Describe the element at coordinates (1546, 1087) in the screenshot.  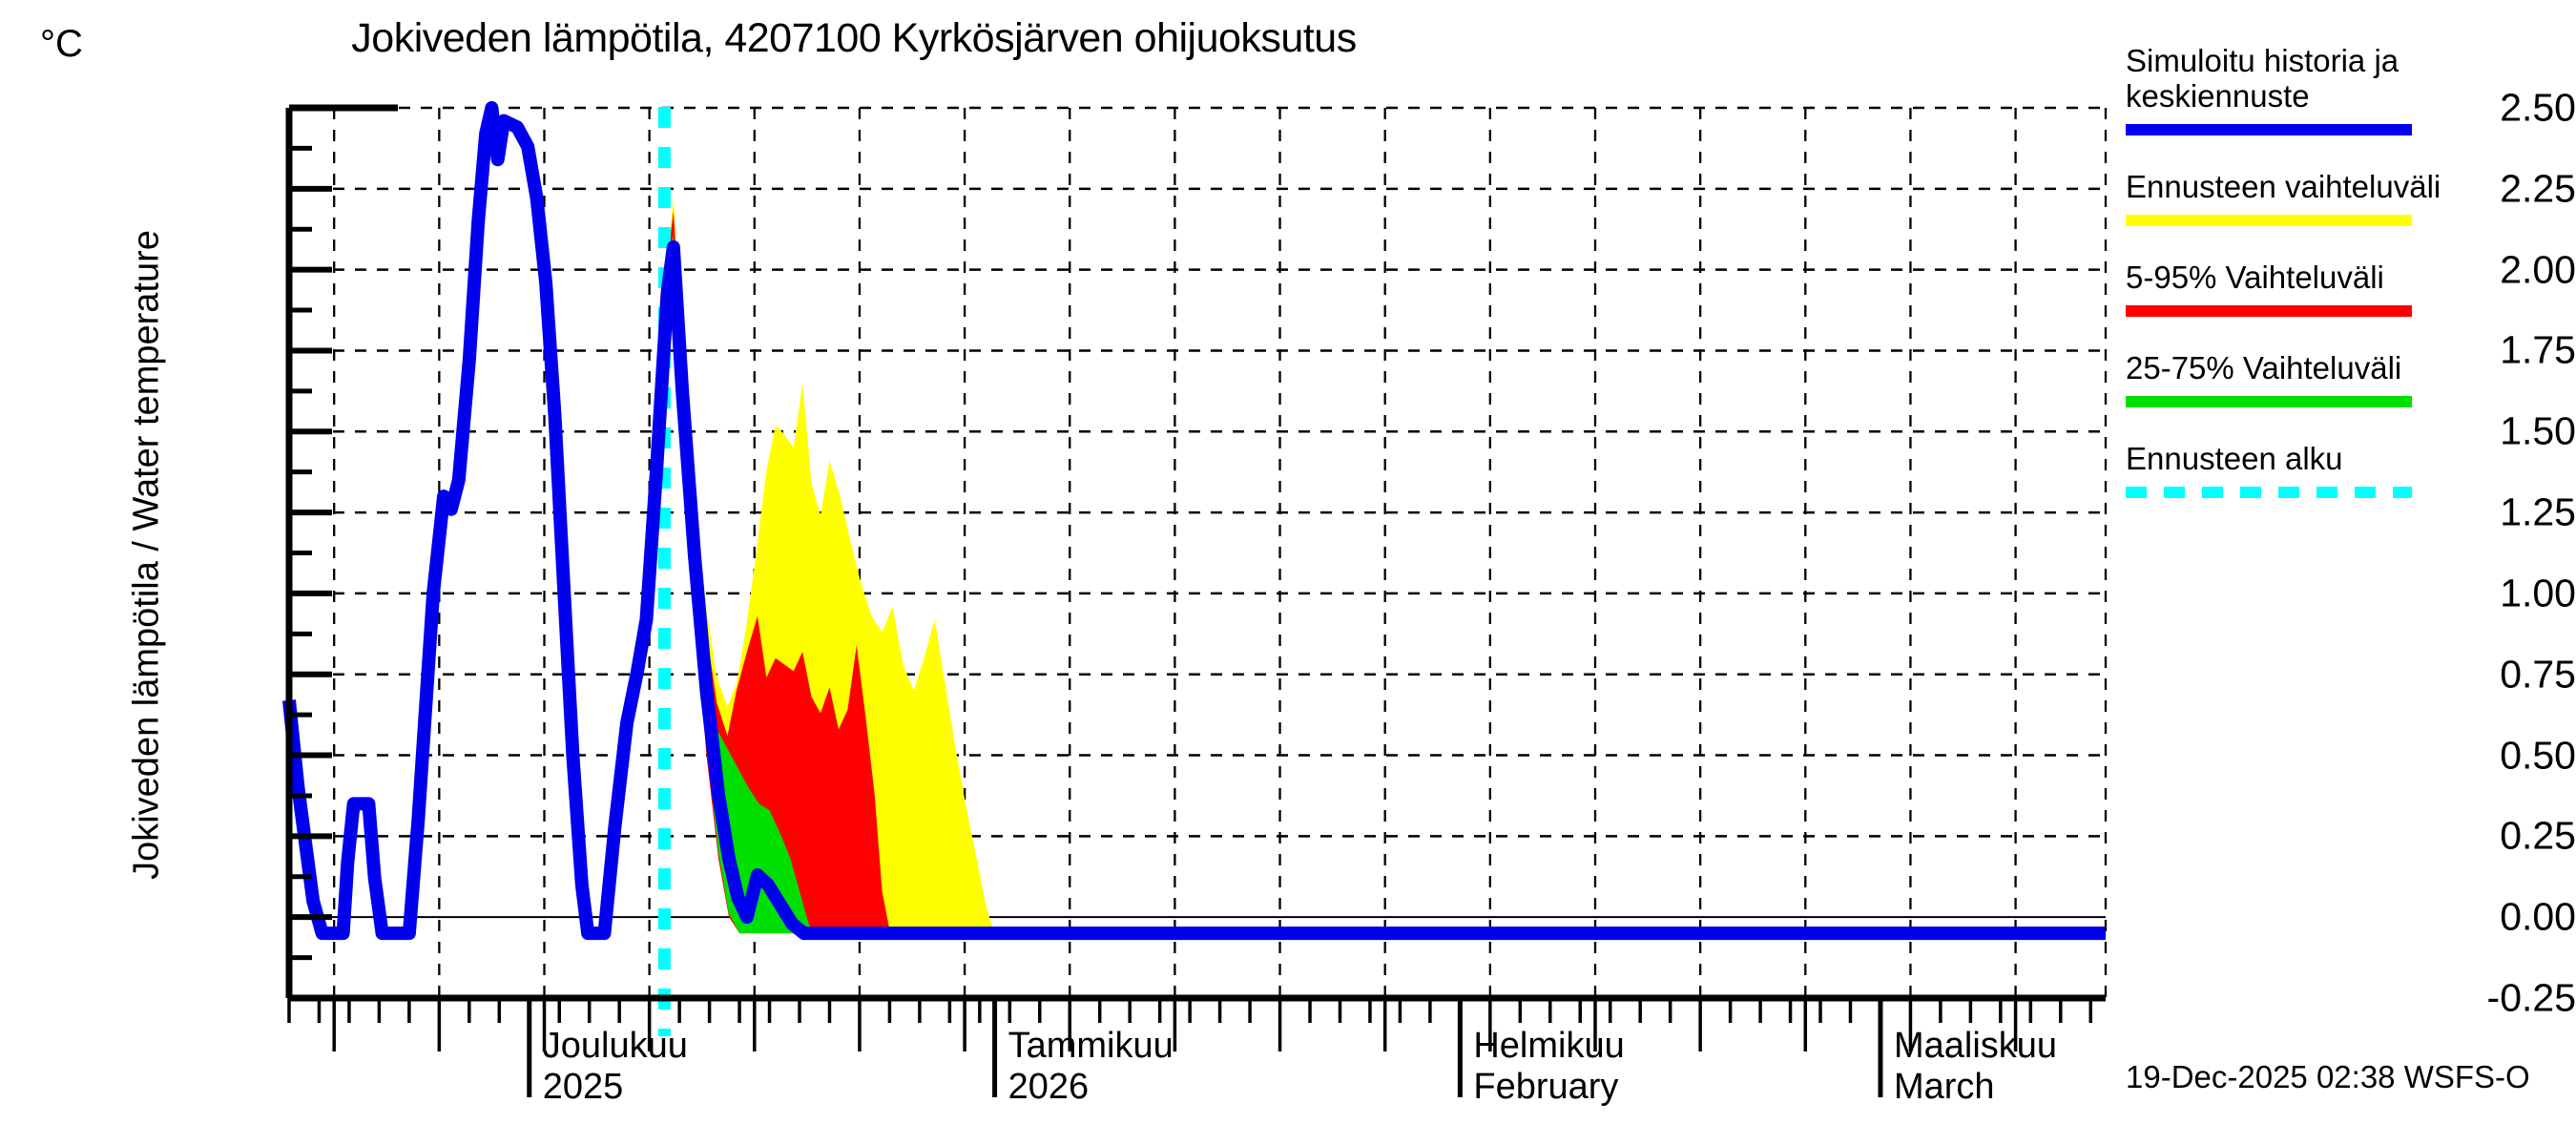
I see `month-sublabel: February` at that location.